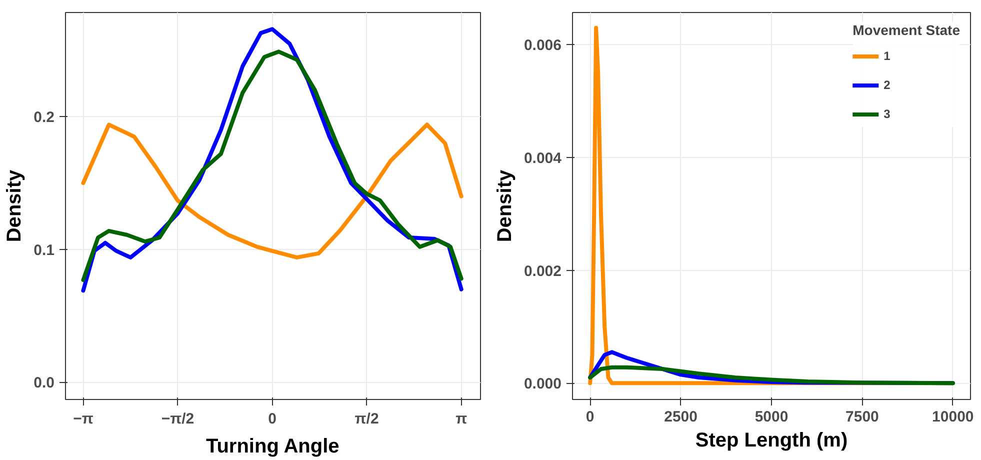  What do you see at coordinates (888, 114) in the screenshot?
I see `legend-label: 3` at bounding box center [888, 114].